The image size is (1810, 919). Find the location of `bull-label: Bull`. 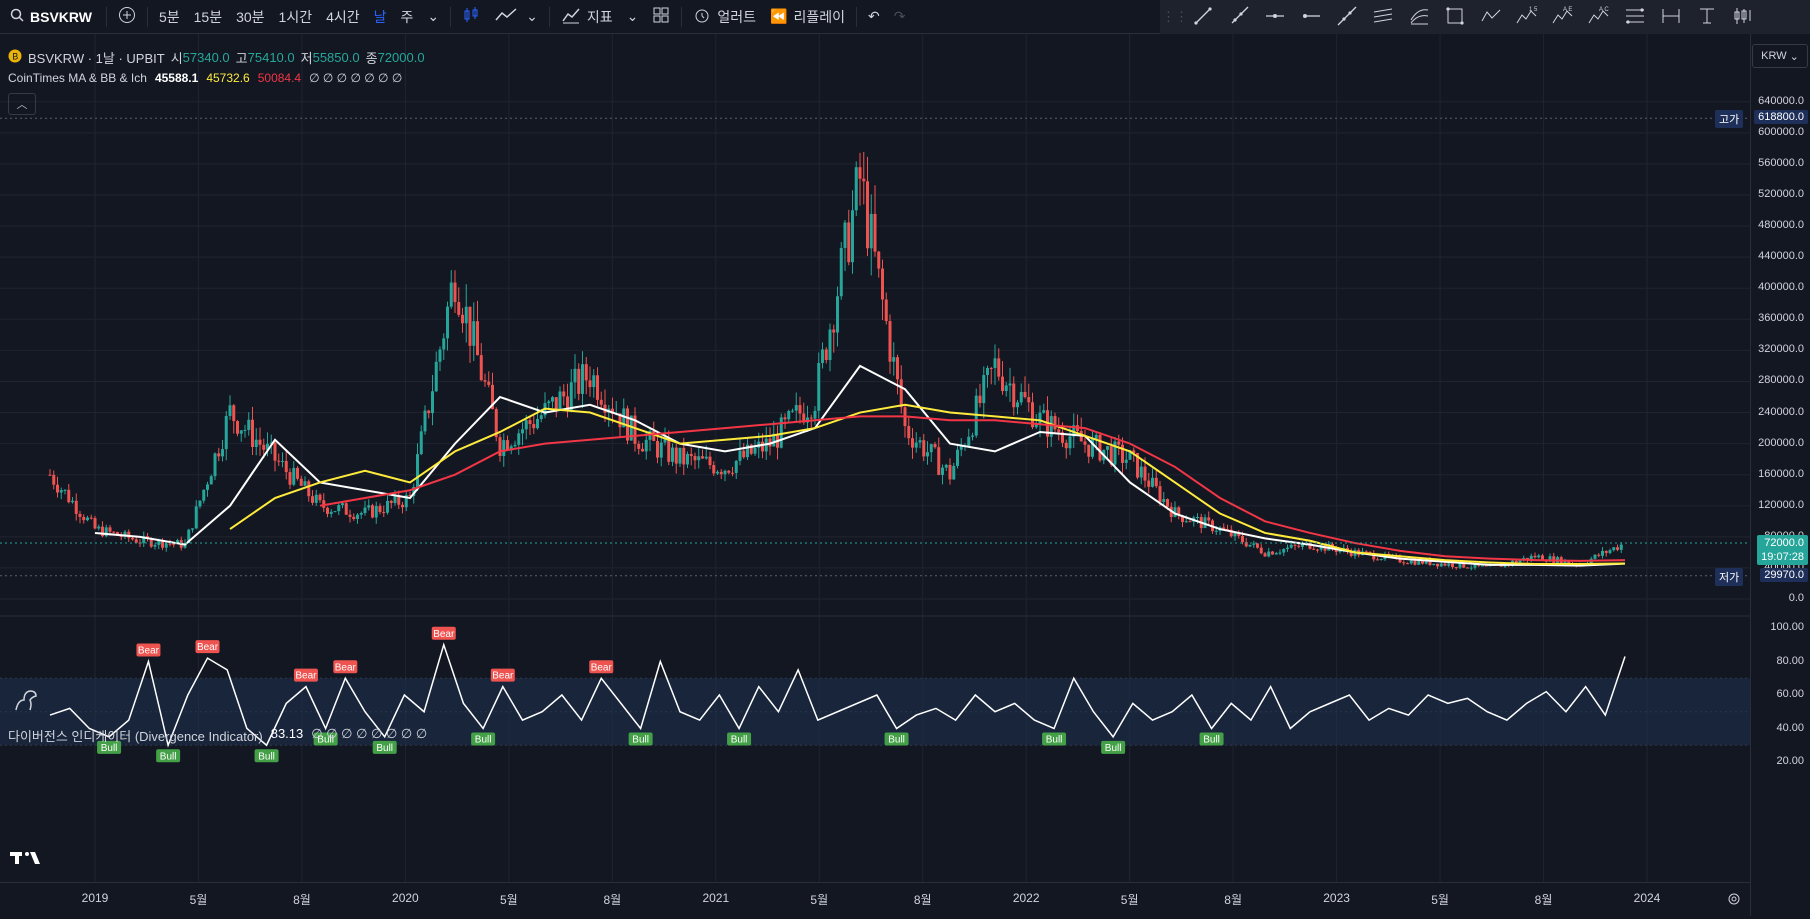

bull-label: Bull is located at coordinates (483, 739).